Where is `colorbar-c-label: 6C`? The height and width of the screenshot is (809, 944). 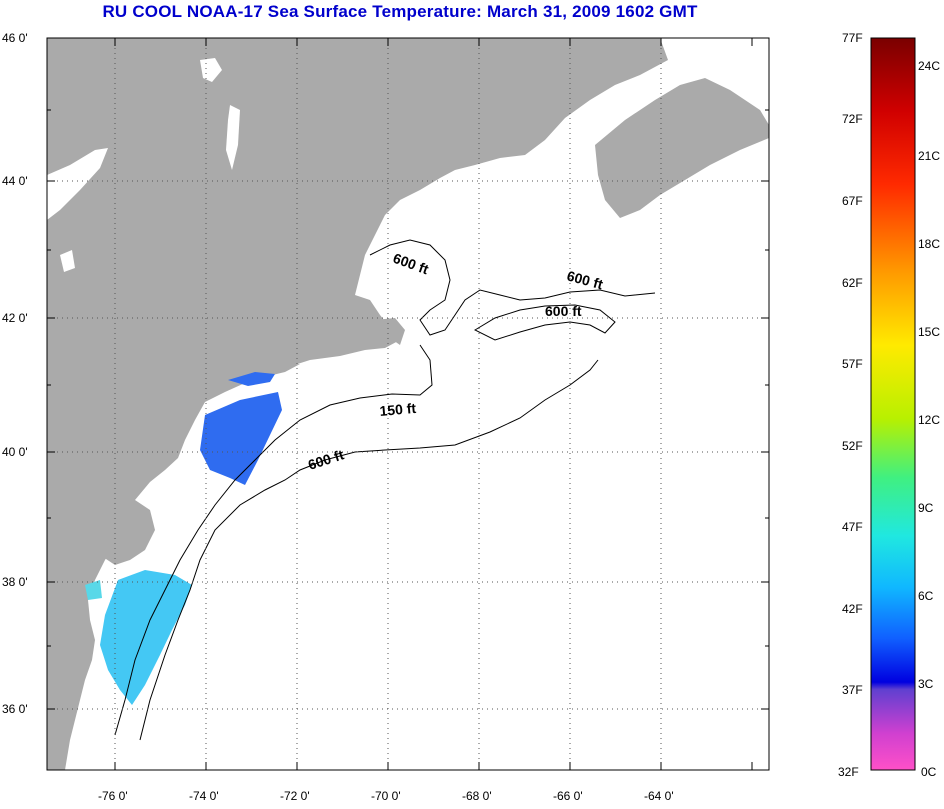 colorbar-c-label: 6C is located at coordinates (926, 596).